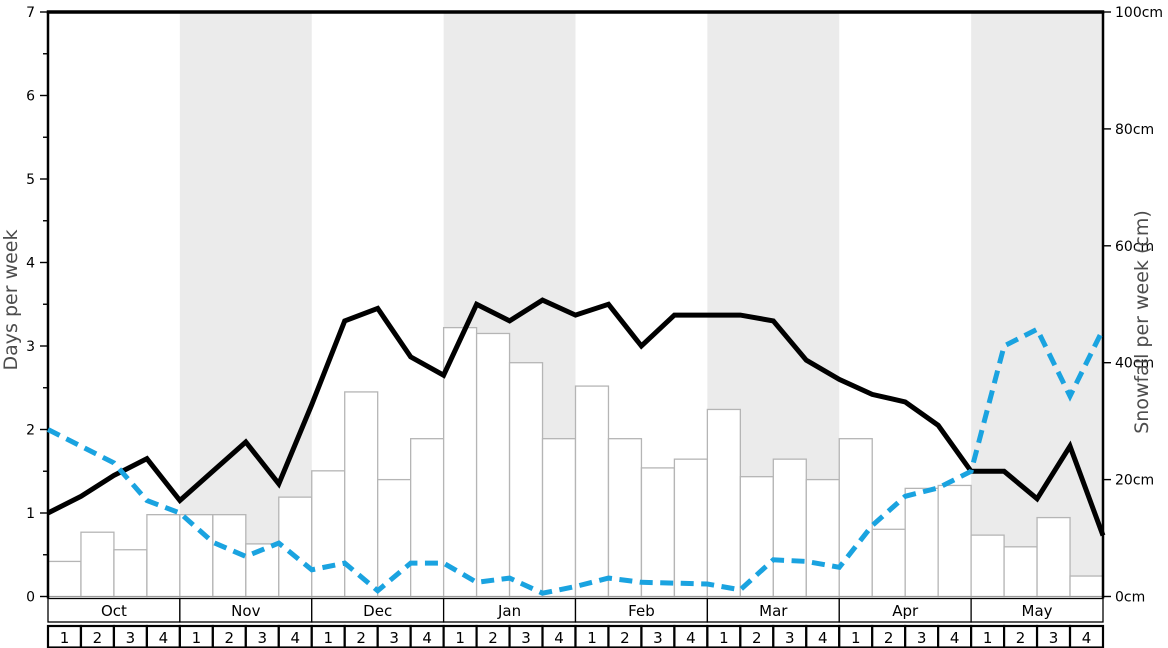 The width and height of the screenshot is (1168, 648). I want to click on right-tick-label: 40cm, so click(1134, 364).